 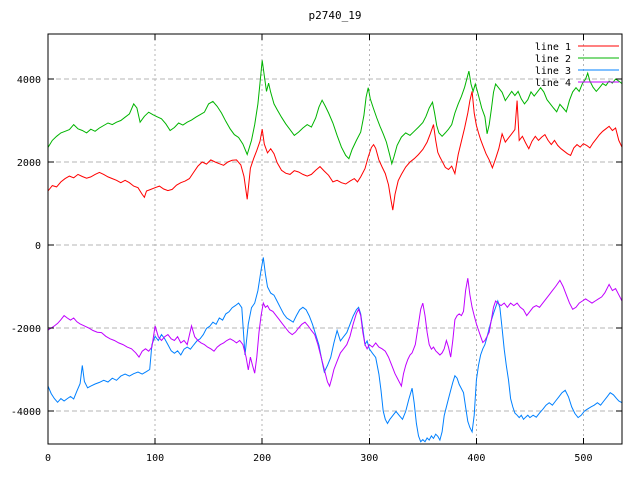 I want to click on y-tick-label: -4000, so click(x=26, y=412).